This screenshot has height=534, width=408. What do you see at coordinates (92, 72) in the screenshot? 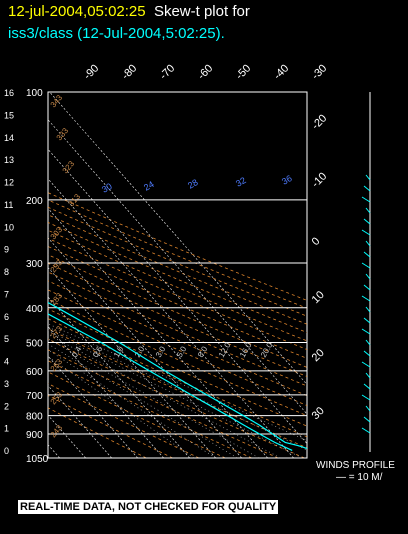
I see `temp-tick-label-top: -90` at bounding box center [92, 72].